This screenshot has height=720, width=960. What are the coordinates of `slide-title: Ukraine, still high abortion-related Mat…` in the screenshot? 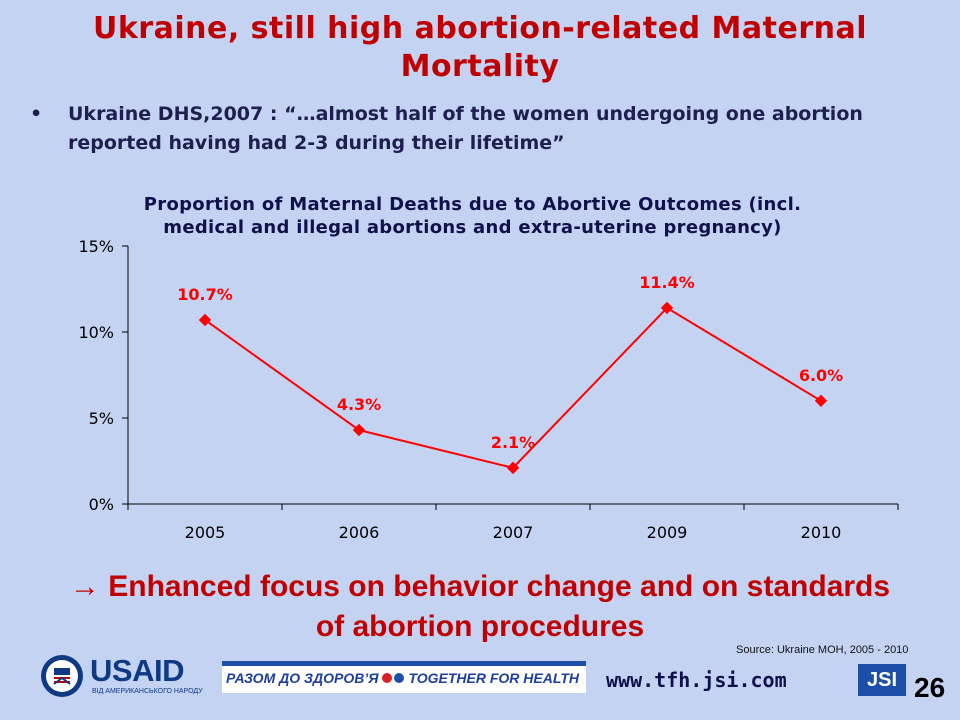 It's located at (480, 47).